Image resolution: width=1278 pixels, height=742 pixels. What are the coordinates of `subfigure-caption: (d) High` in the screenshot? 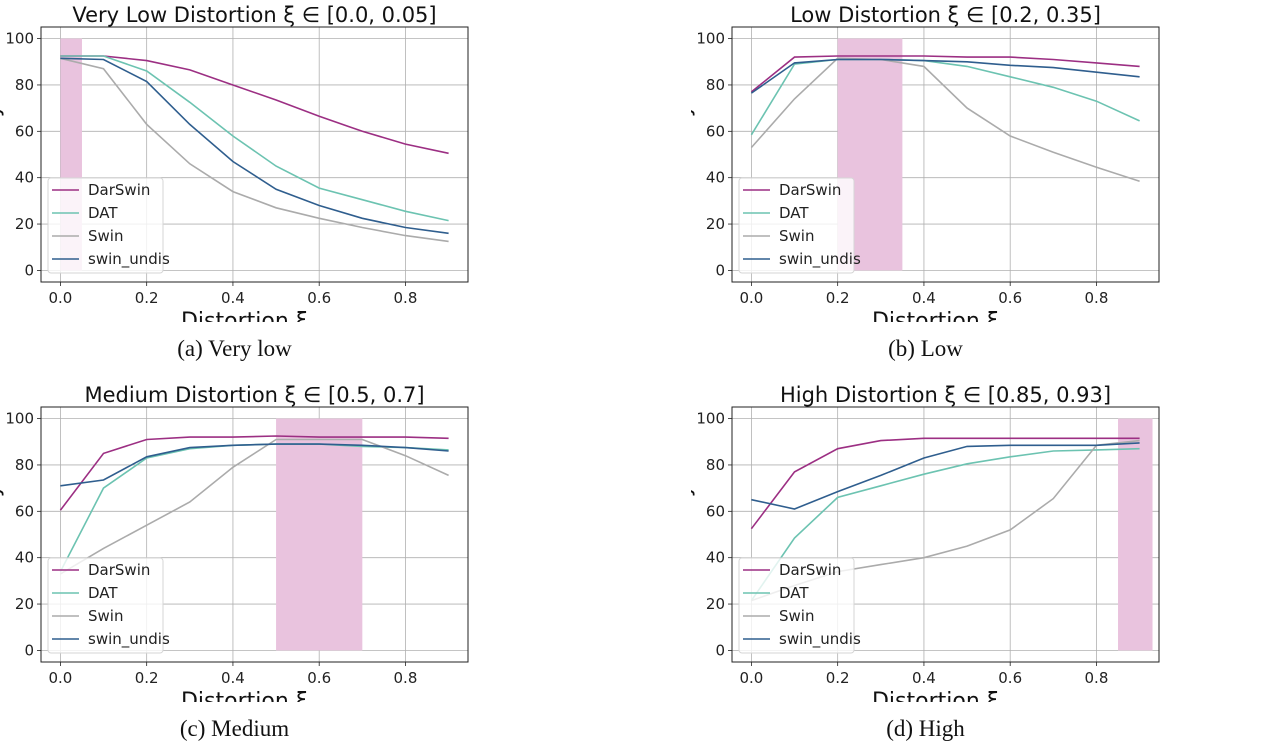 It's located at (925, 728).